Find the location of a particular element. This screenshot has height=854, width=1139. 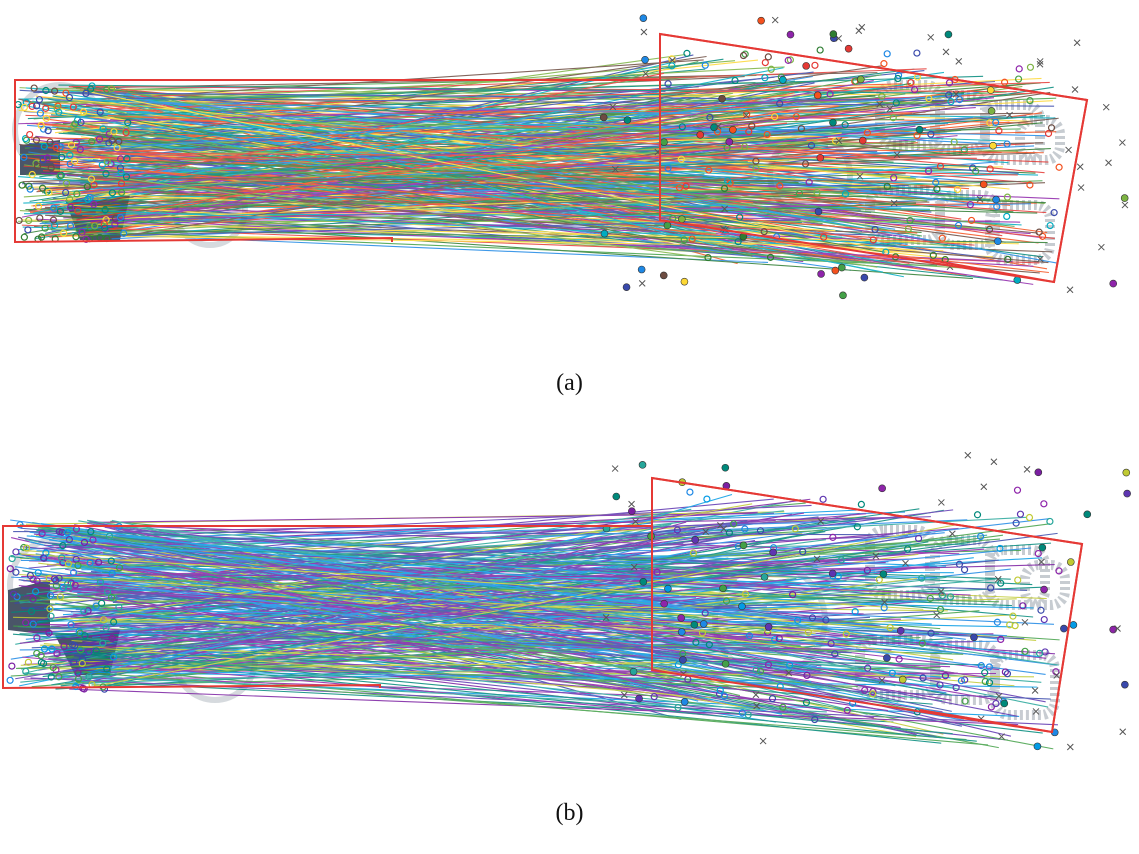

caption-a: (a) is located at coordinates (569, 383).